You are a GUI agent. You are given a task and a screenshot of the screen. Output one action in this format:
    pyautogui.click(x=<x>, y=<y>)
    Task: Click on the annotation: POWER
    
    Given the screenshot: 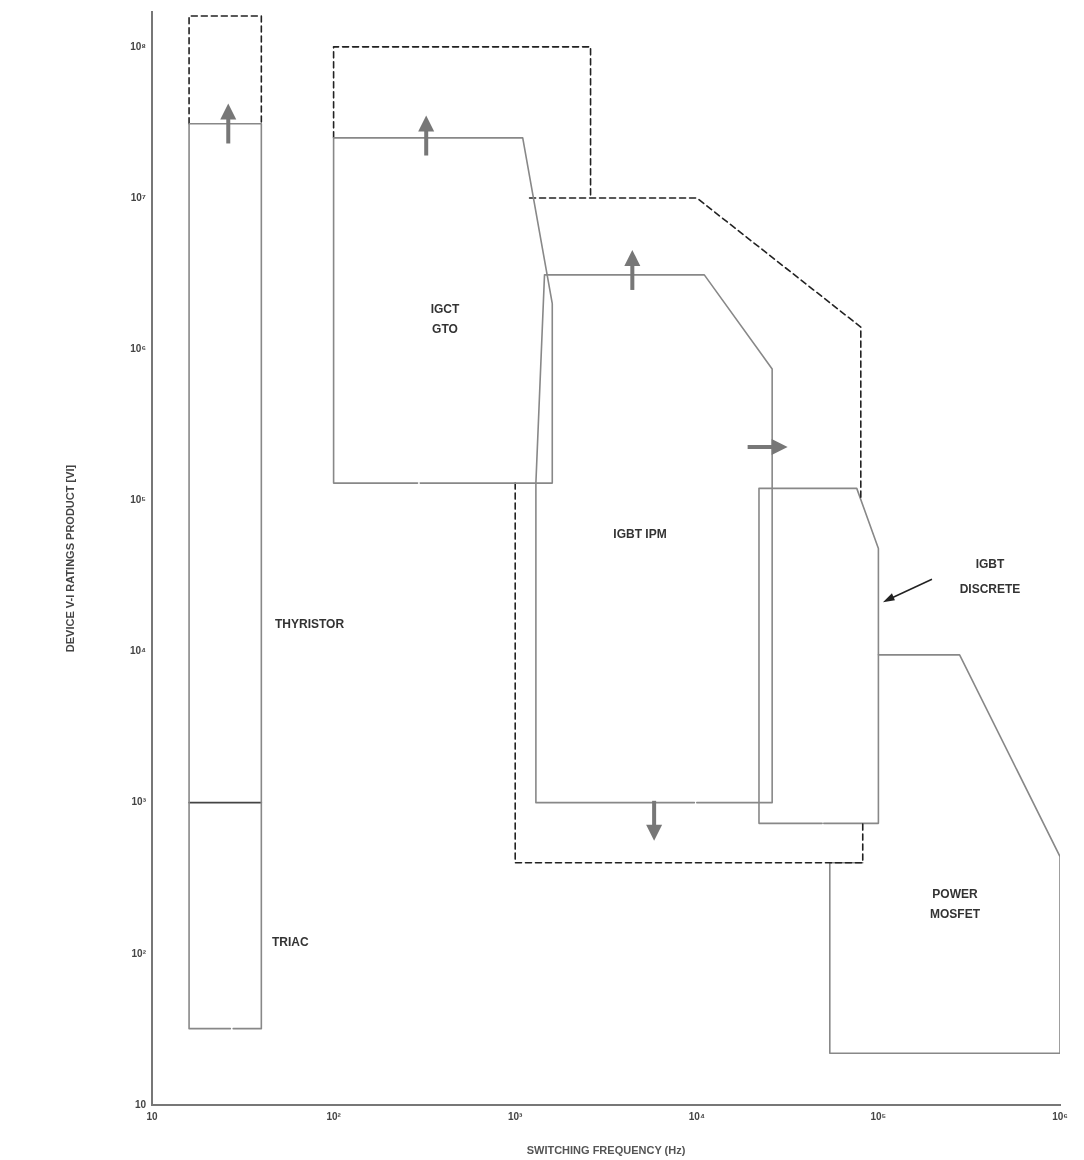 What is the action you would take?
    pyautogui.click(x=955, y=894)
    